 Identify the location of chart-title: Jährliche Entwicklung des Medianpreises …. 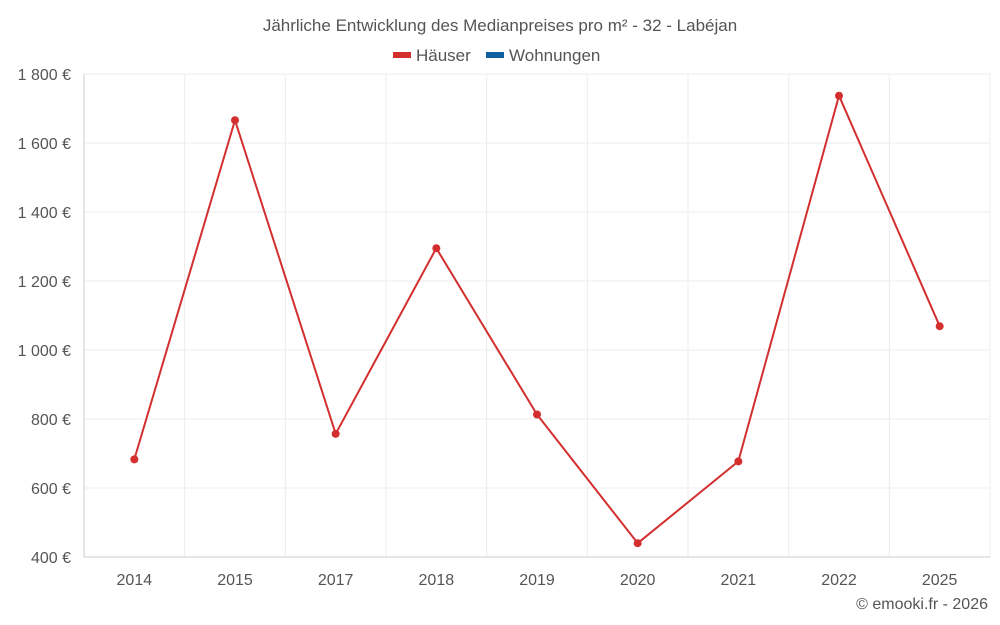
(500, 25).